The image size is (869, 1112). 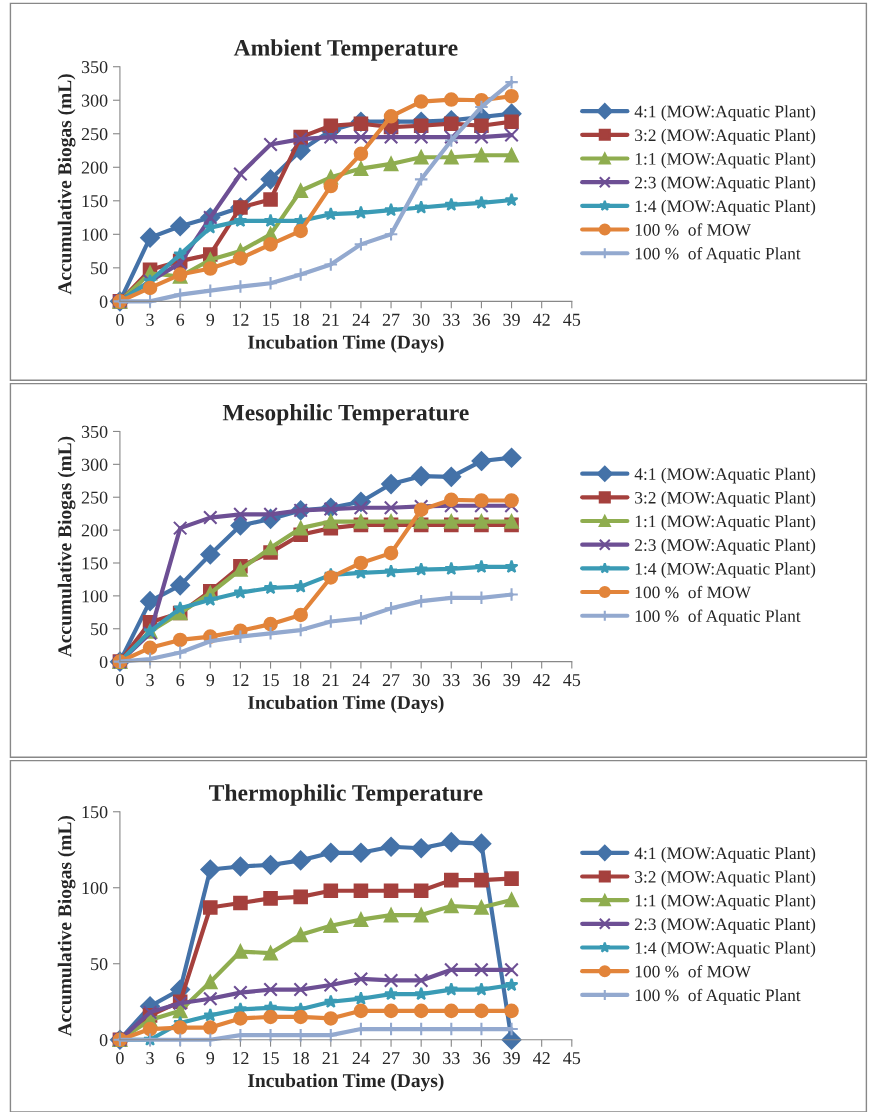 I want to click on chart-title: Ambient Temperature, so click(x=345, y=50).